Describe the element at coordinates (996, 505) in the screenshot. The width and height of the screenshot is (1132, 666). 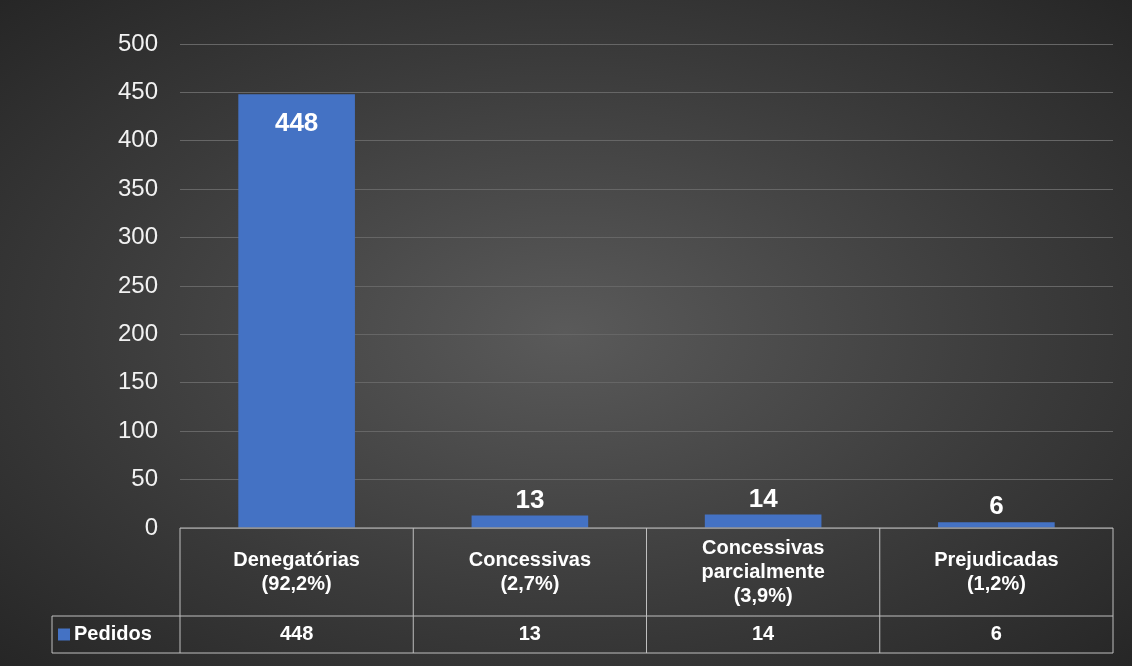
I see `data-label: 6` at that location.